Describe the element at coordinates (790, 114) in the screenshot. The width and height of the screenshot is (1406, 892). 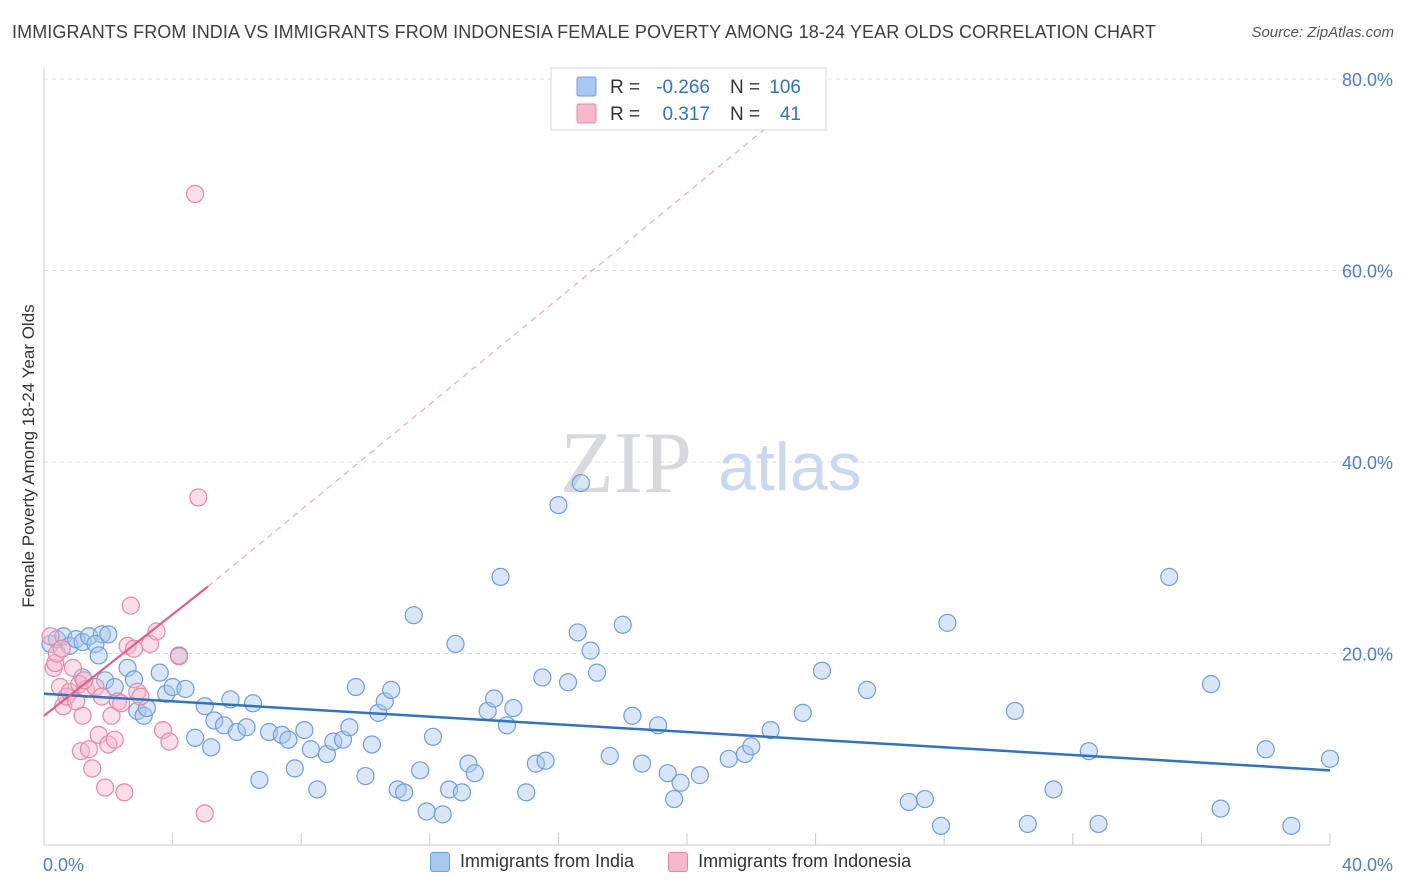
I see `stats-indonesia-n-value: 41` at that location.